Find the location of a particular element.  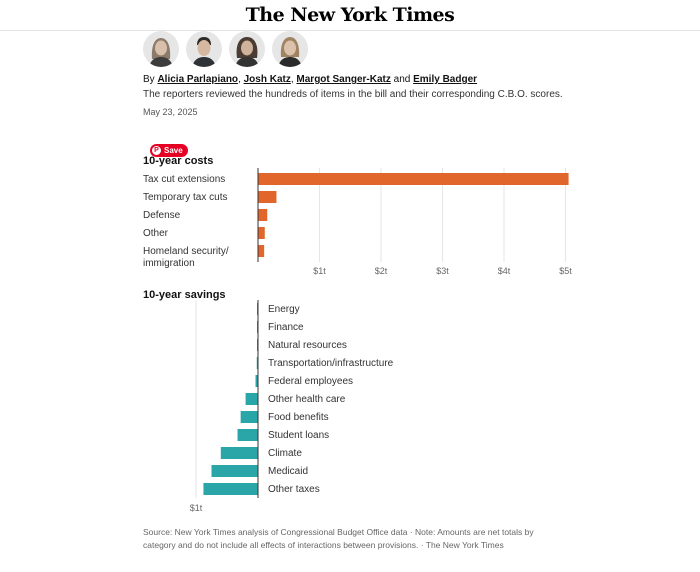

category-label: Tax cut extensions is located at coordinates (184, 179).